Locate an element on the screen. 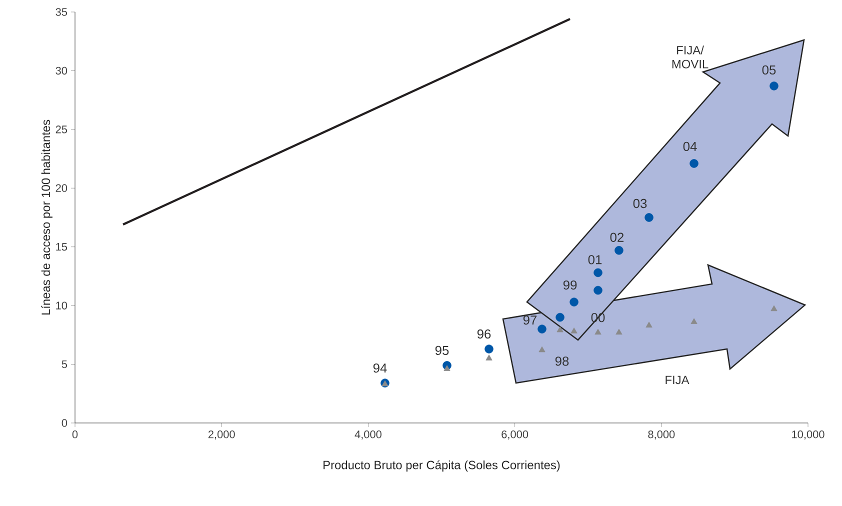  annotation: 03 is located at coordinates (640, 203).